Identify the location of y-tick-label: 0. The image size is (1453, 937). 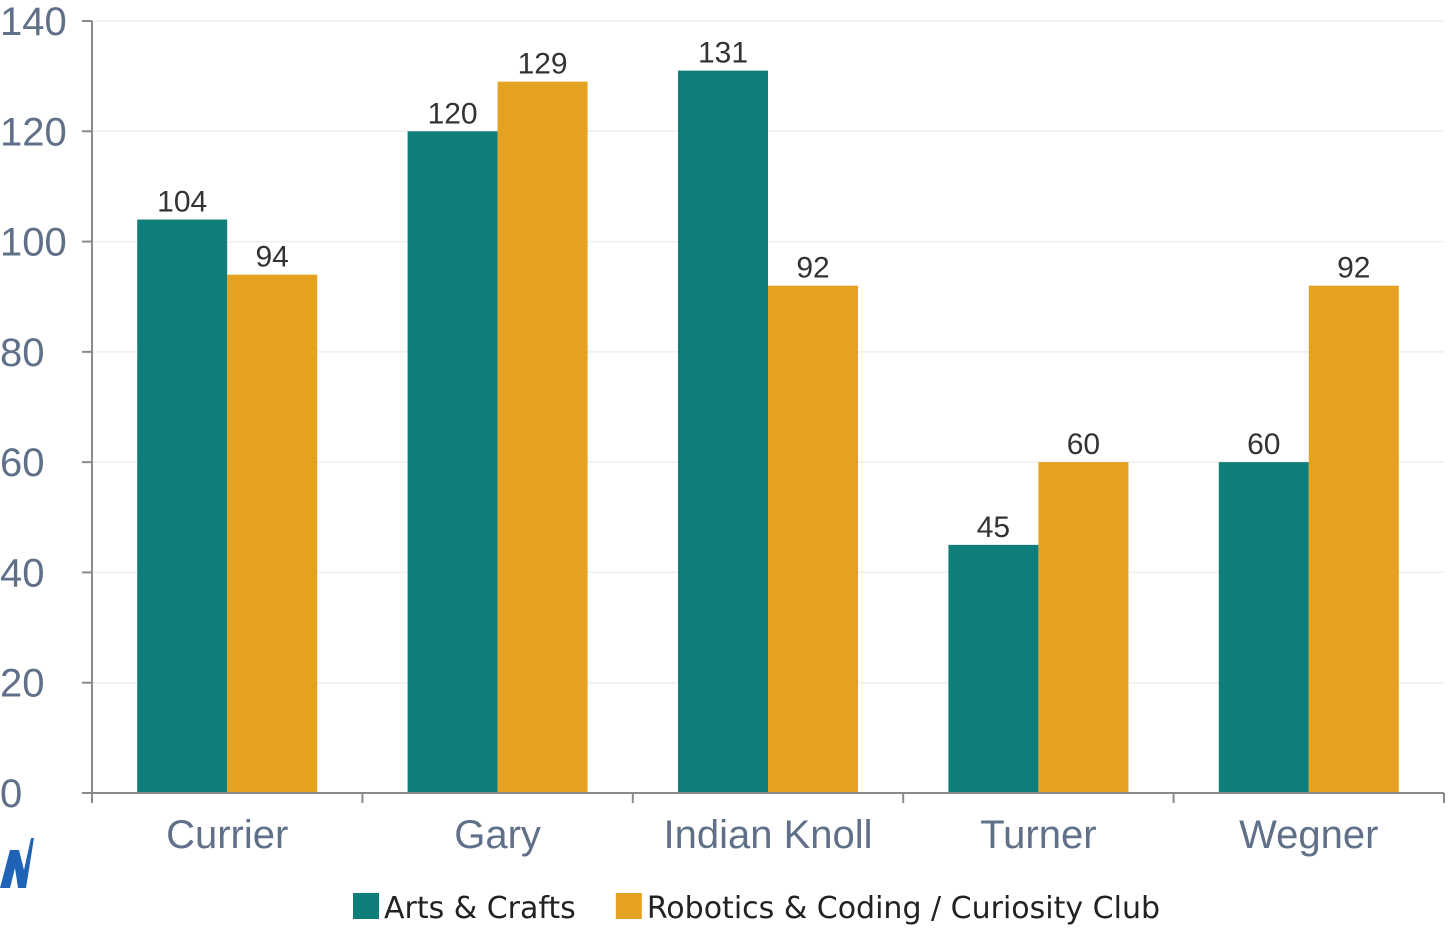
(11, 794).